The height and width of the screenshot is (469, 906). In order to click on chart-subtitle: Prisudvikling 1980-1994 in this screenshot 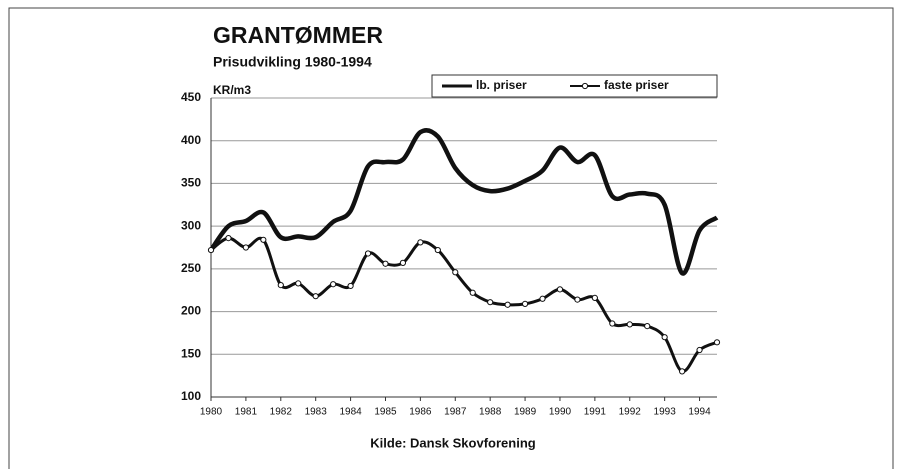, I will do `click(292, 62)`.